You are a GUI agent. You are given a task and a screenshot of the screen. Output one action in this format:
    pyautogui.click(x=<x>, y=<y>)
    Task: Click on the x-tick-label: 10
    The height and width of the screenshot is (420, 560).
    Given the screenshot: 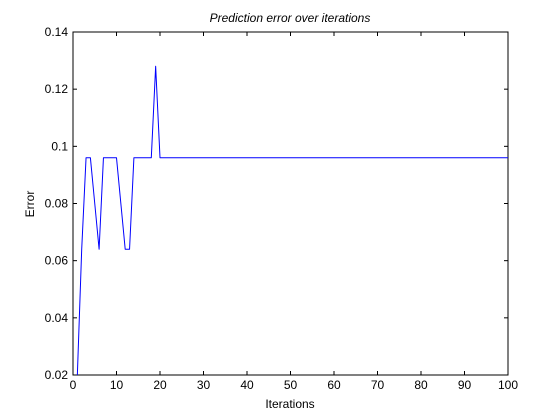 What is the action you would take?
    pyautogui.click(x=117, y=385)
    